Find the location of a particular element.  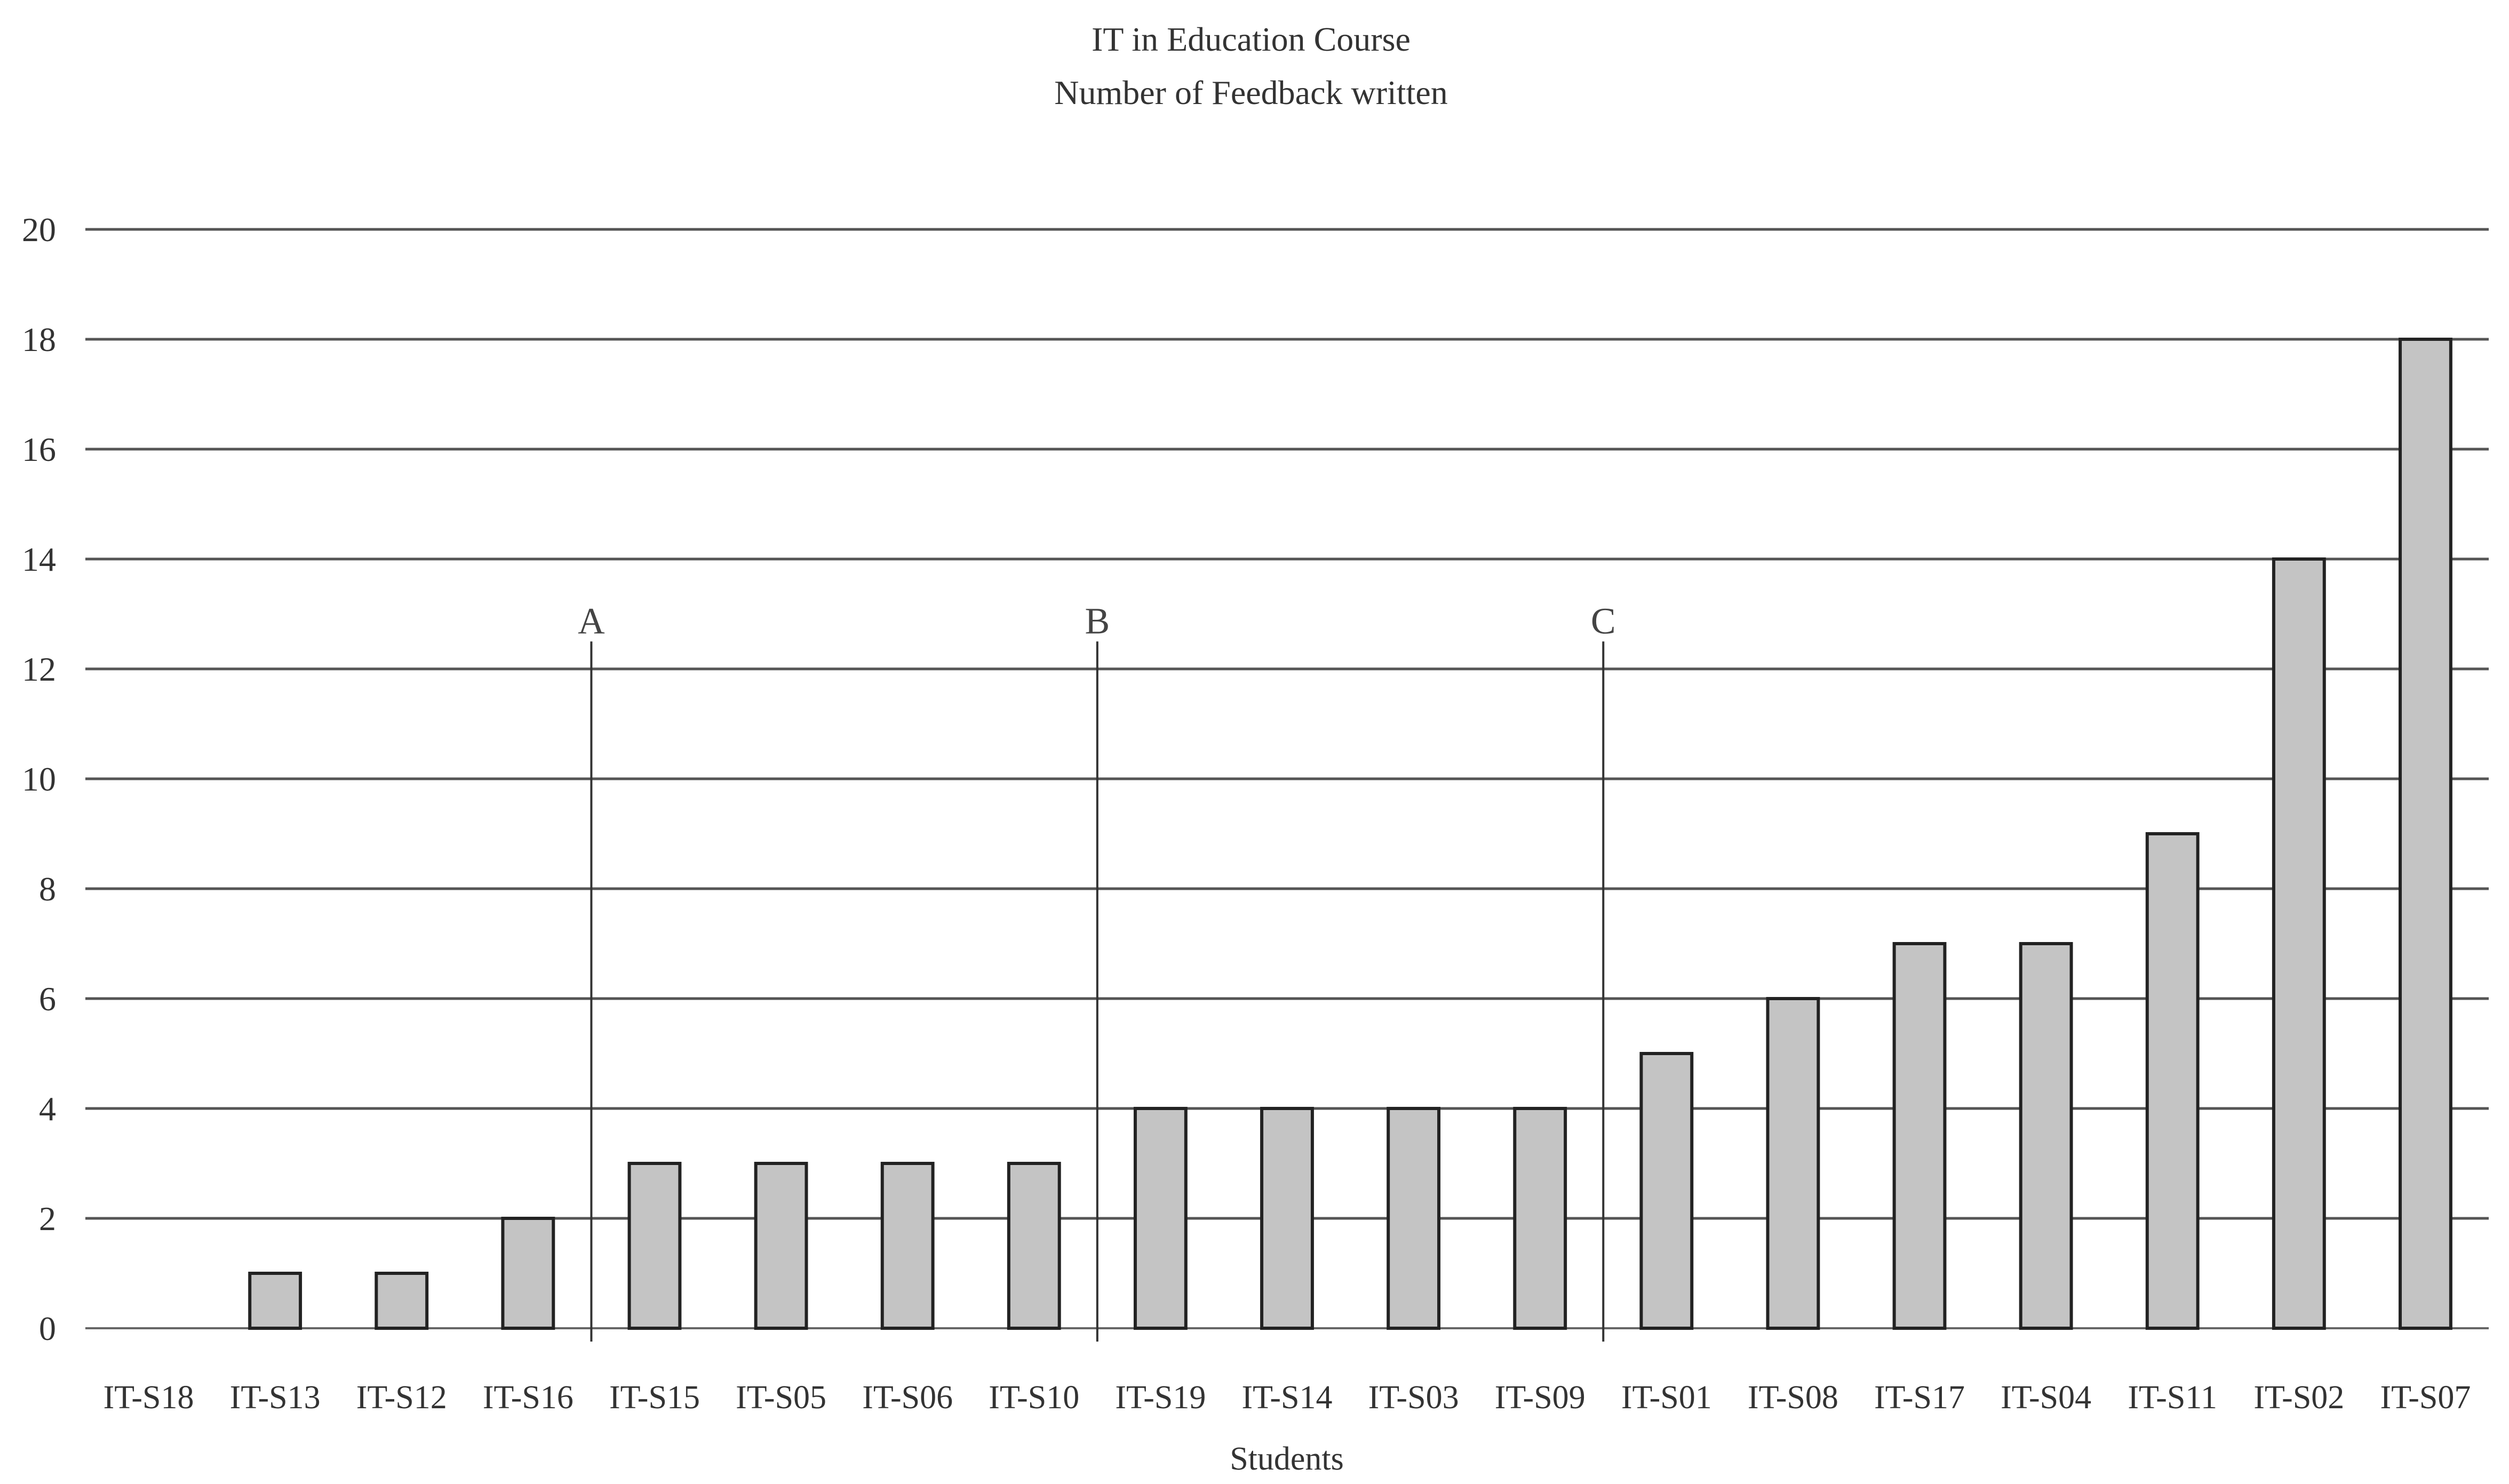

y-tick-label-0: 0 is located at coordinates (47, 1328).